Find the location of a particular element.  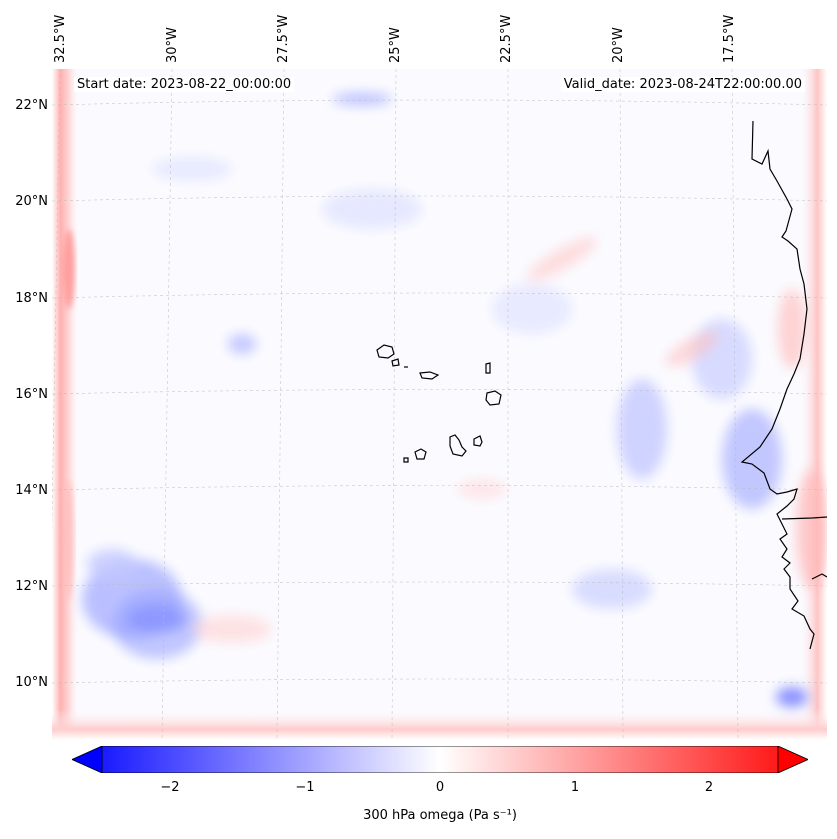

coastline is located at coordinates (777, 385).